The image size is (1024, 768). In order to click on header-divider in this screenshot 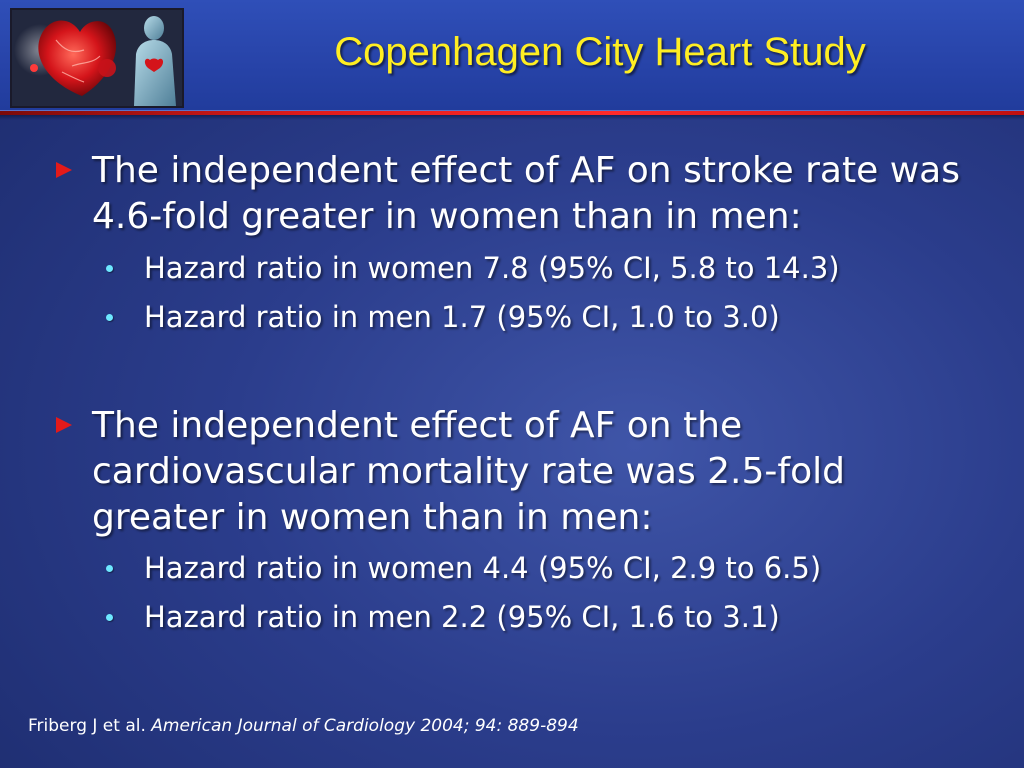, I will do `click(512, 113)`.